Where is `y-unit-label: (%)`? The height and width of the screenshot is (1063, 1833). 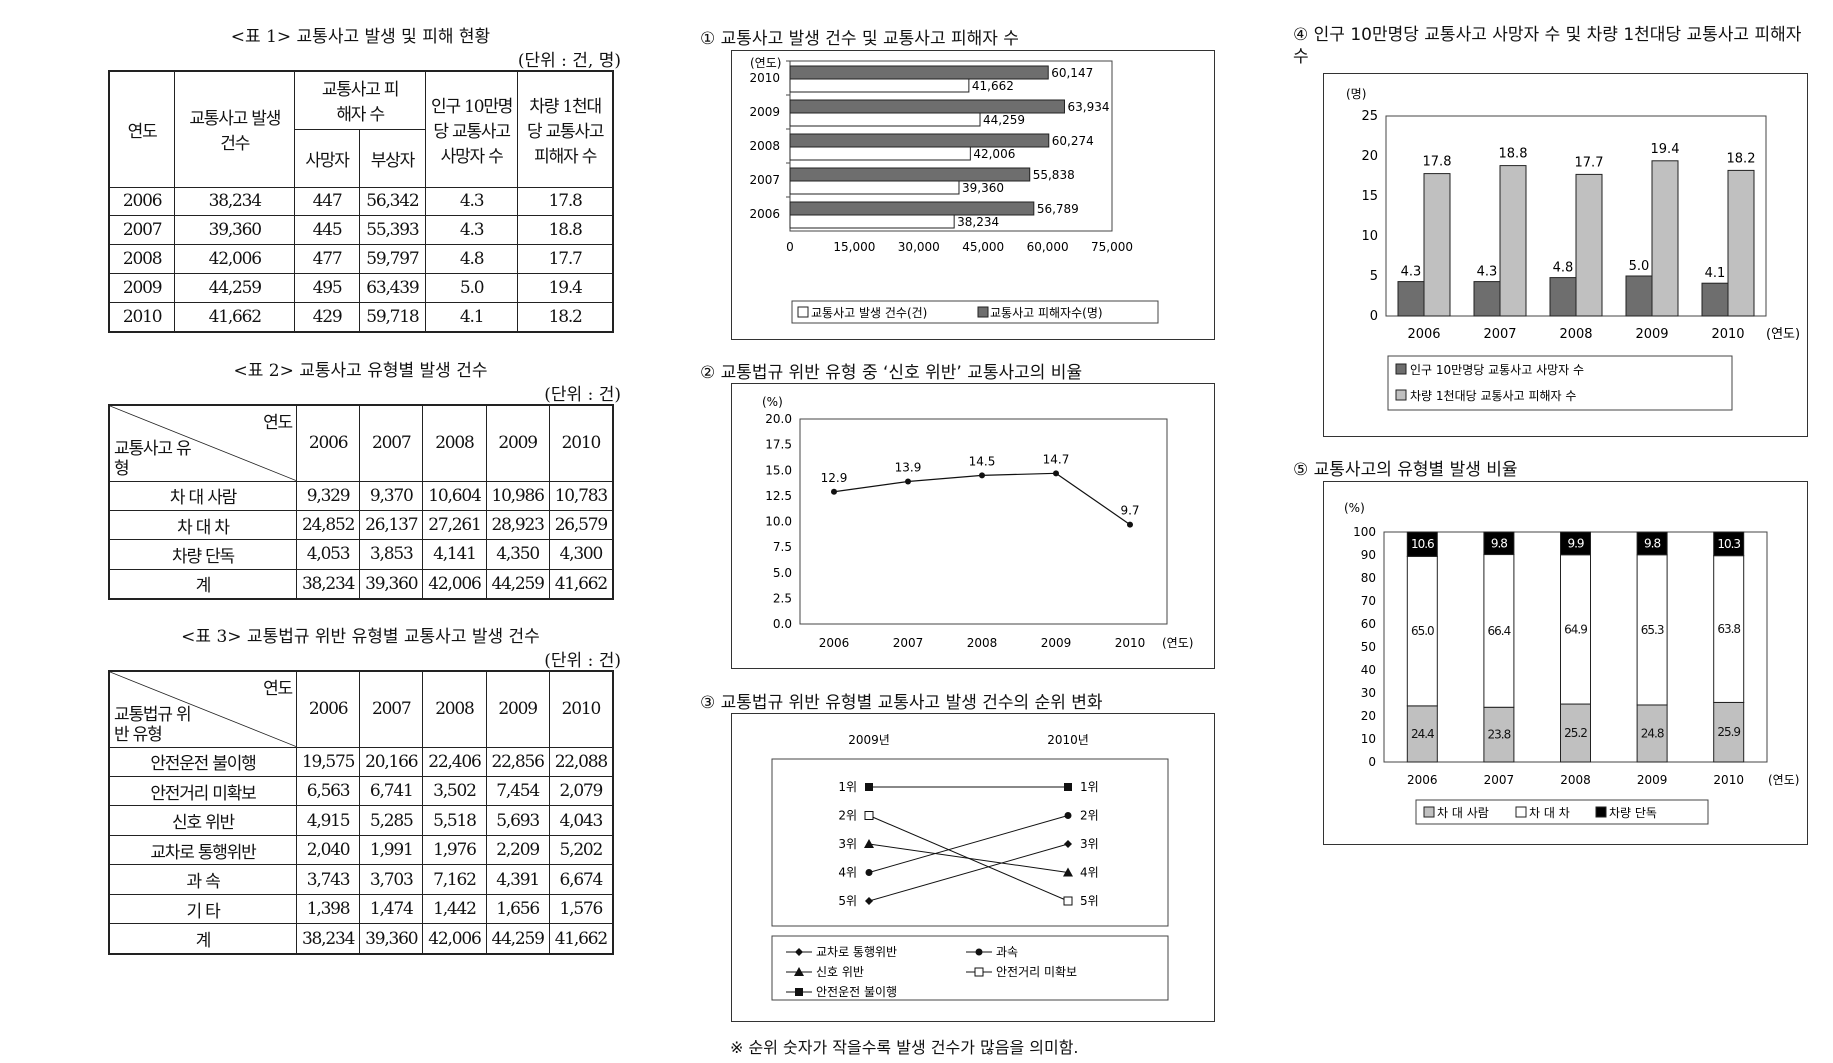
y-unit-label: (%) is located at coordinates (1354, 508).